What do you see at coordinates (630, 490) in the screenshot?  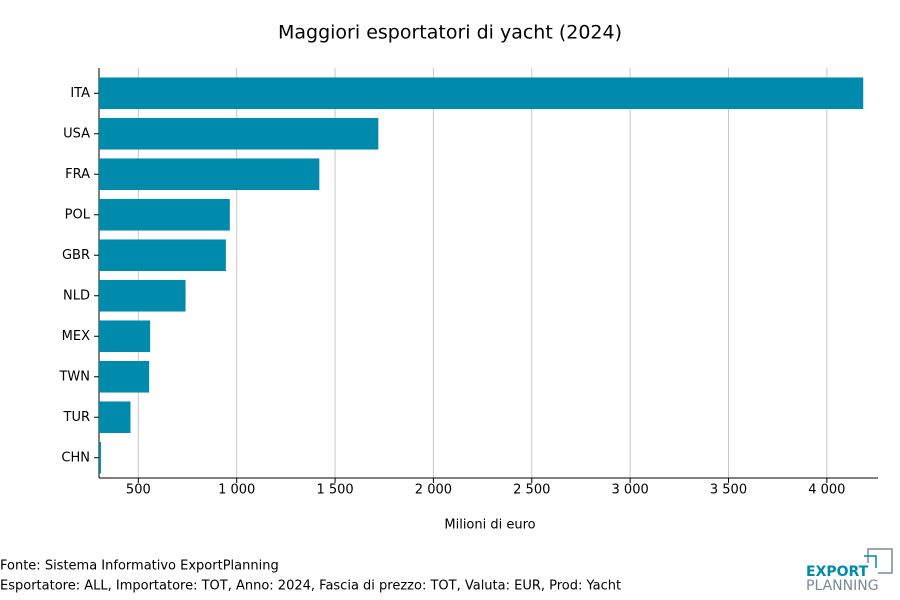 I see `x-tick-label: 3 000` at bounding box center [630, 490].